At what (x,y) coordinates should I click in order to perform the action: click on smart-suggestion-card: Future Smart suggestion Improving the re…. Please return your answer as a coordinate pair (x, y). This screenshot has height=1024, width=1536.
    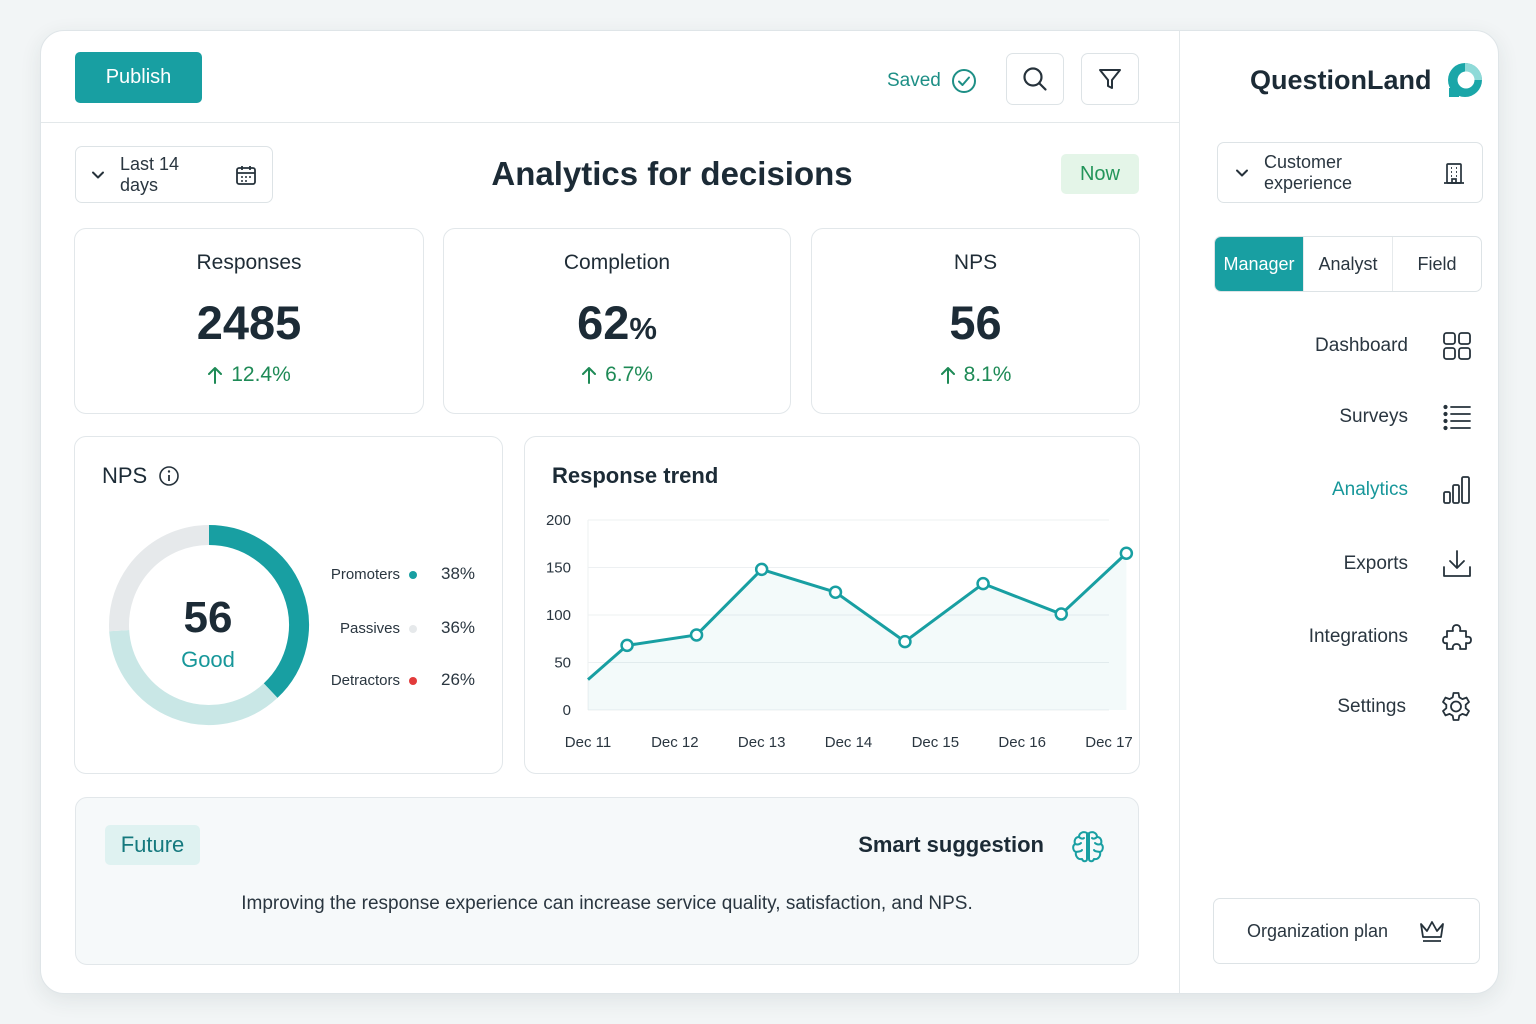
    Looking at the image, I should click on (607, 881).